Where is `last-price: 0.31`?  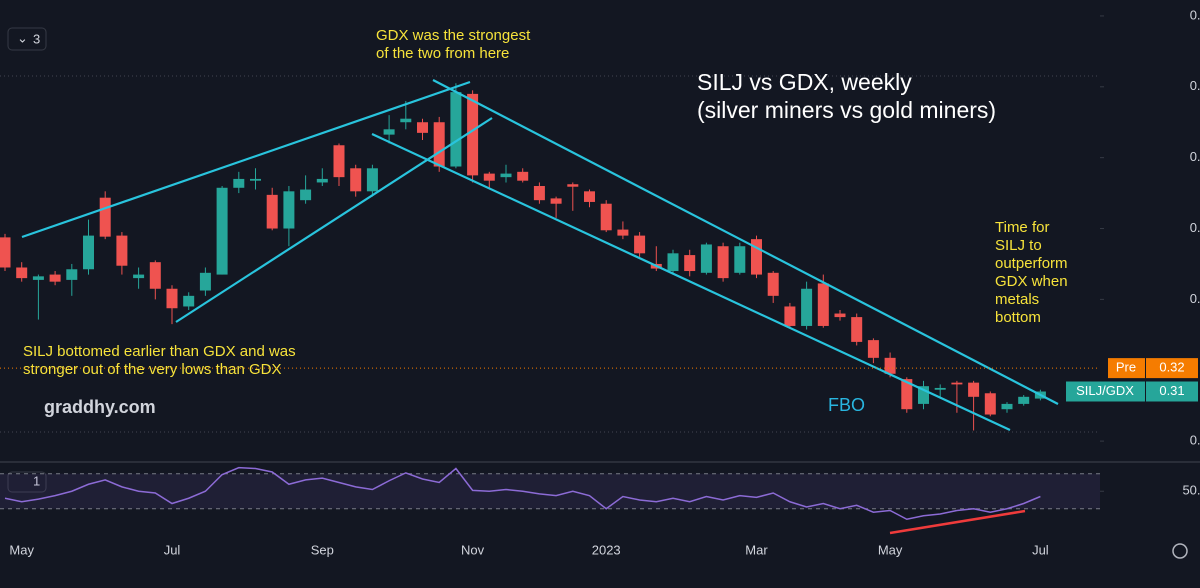 last-price: 0.31 is located at coordinates (1171, 390).